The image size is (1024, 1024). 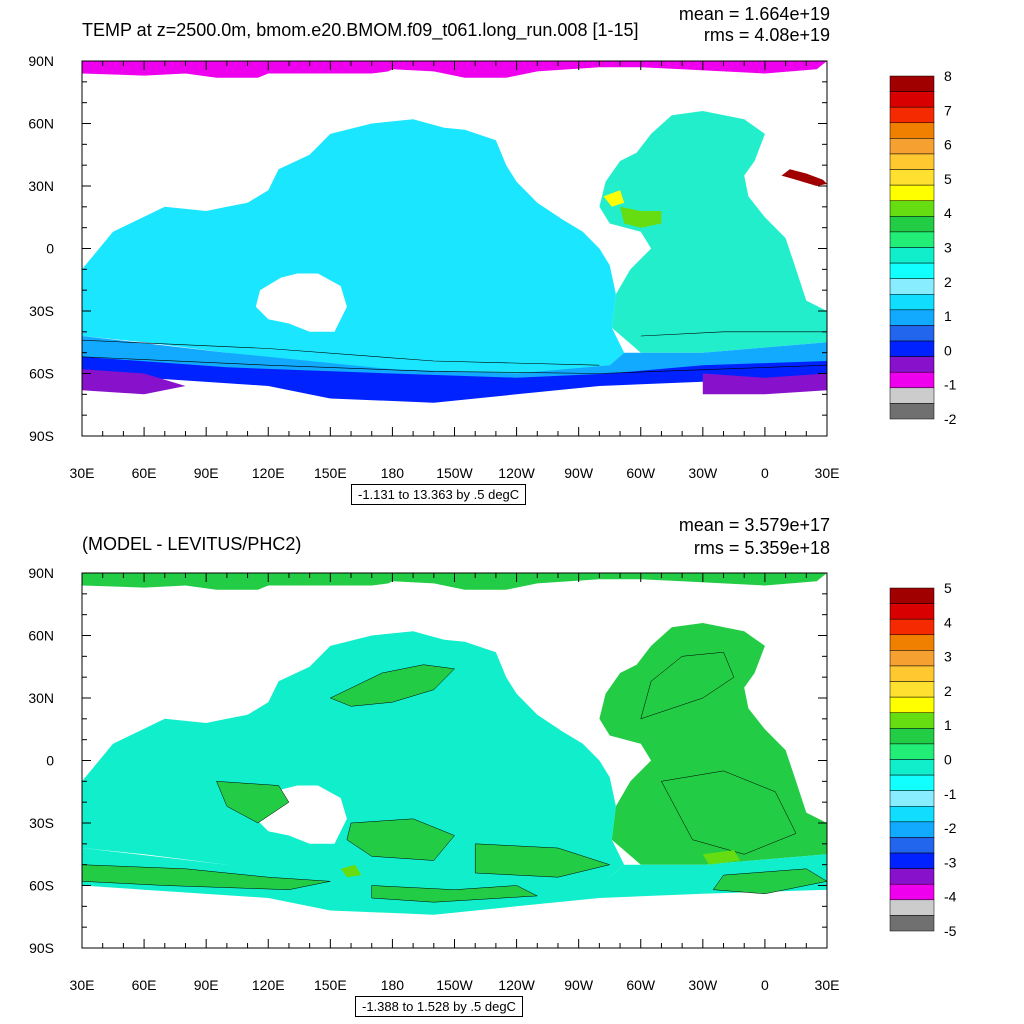 I want to click on colorbar: 5 4 3 2 1 0 -1 -2 -3 -4 -5, so click(x=923, y=759).